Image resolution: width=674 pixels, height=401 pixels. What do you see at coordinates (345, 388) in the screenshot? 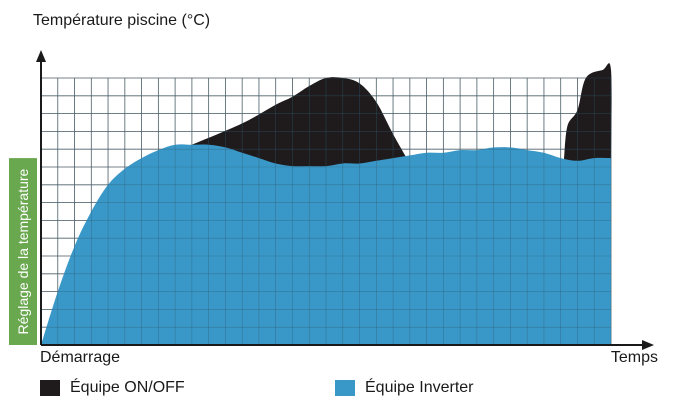
I see `legend-swatch-inverter` at bounding box center [345, 388].